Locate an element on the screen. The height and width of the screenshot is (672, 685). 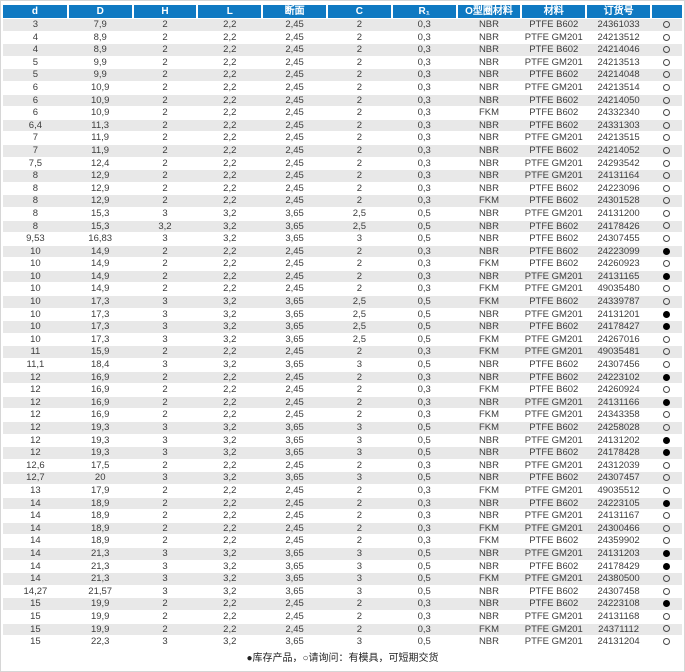
table-row: 10 14,9 2 2,2 2,45 2 0,3 NBR PTFE GM201 24131165 is located at coordinates (342, 277).